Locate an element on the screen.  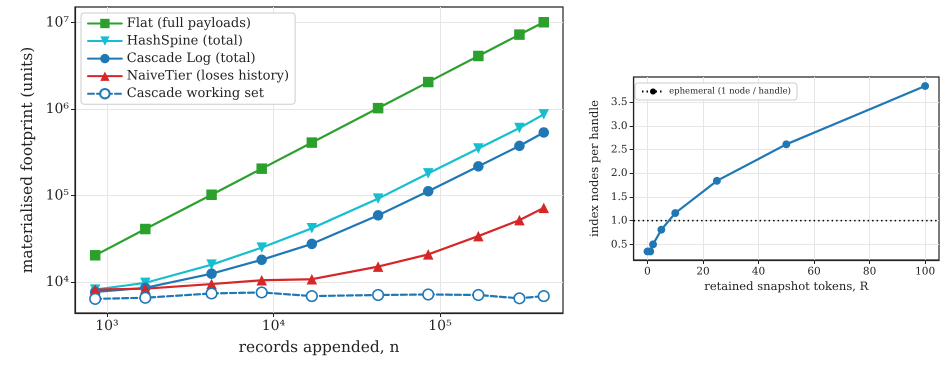
y-tick-label: 2.5 is located at coordinates (619, 150).